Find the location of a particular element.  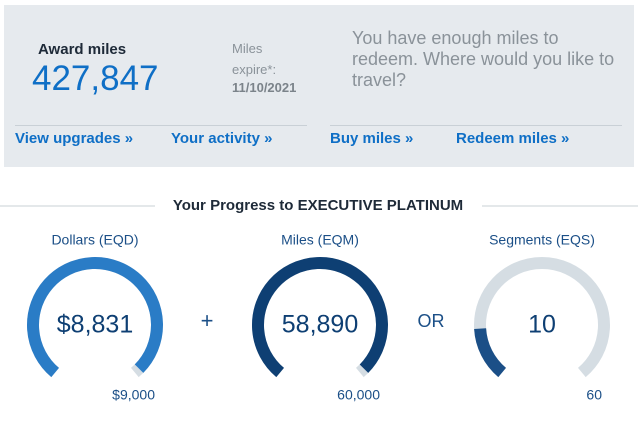

gauge-value: 58,890 is located at coordinates (320, 325).